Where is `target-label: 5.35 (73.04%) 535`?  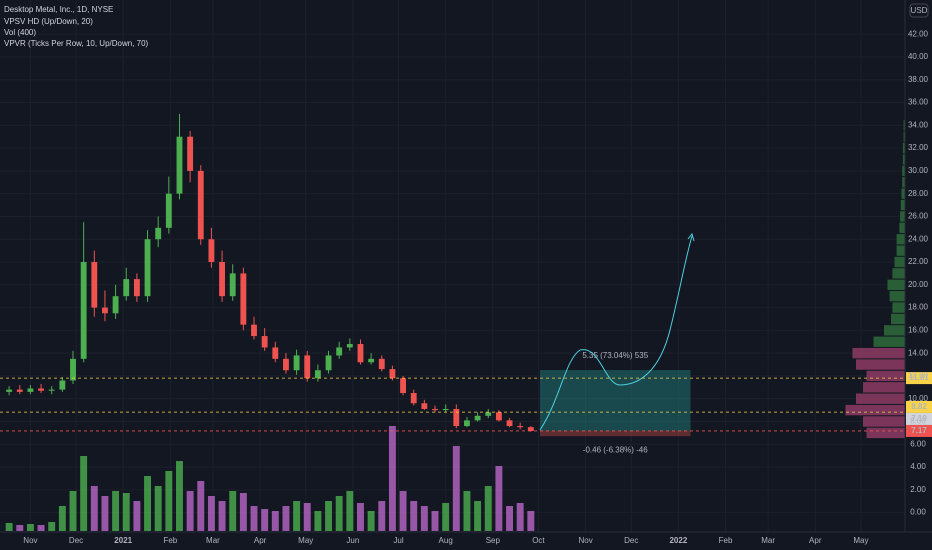
target-label: 5.35 (73.04%) 535 is located at coordinates (615, 355).